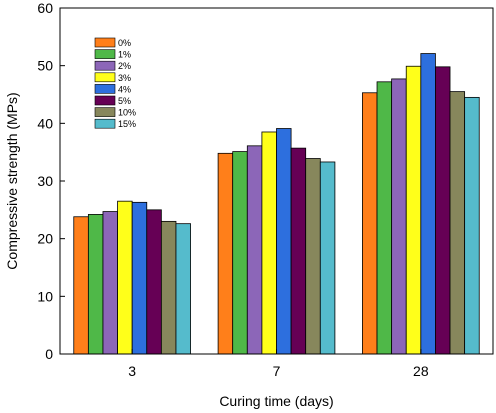  Describe the element at coordinates (132, 371) in the screenshot. I see `x-tick-label: 3` at that location.